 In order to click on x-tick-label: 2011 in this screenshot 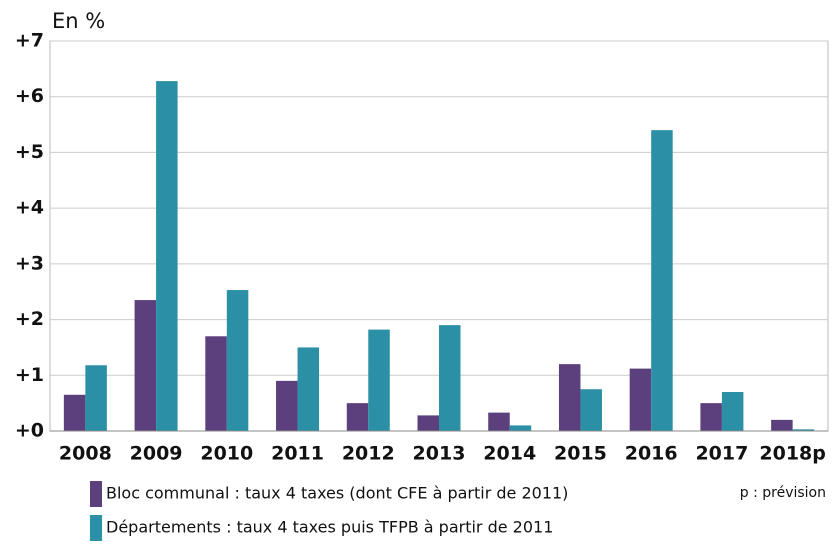, I will do `click(297, 454)`.